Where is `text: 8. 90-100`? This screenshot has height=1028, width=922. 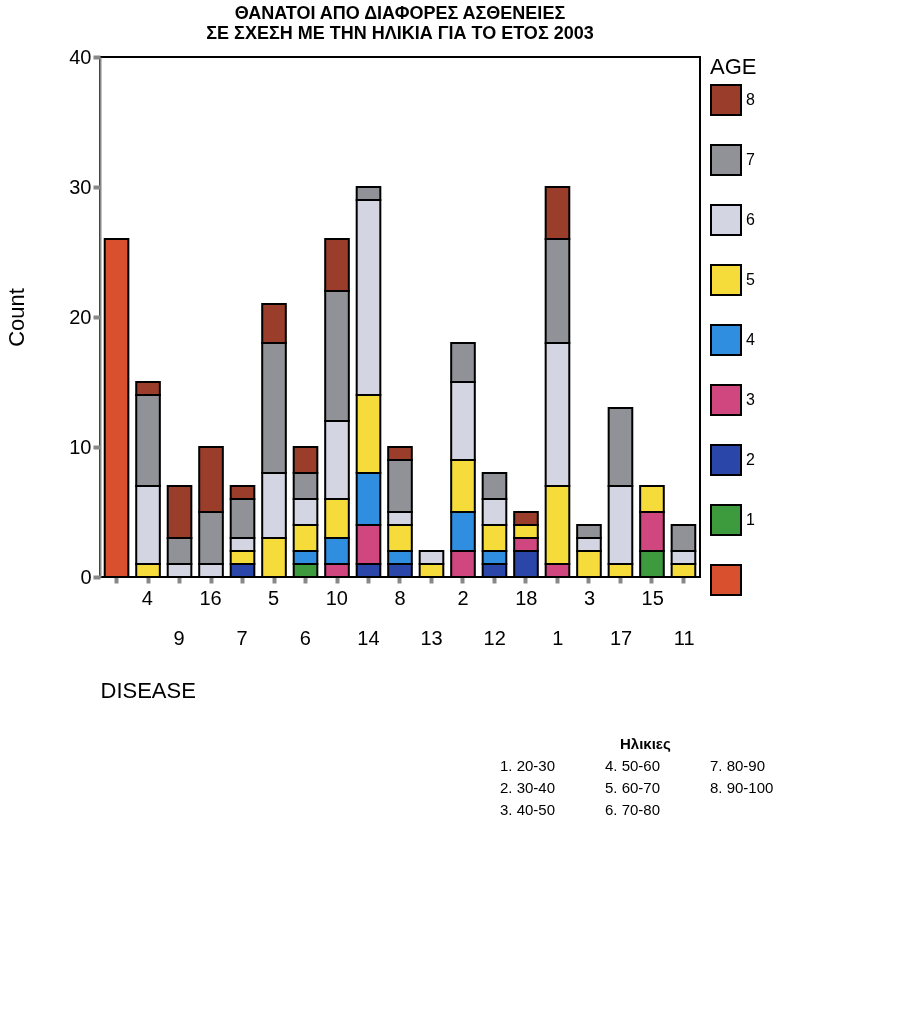
text: 8. 90-100 is located at coordinates (742, 787).